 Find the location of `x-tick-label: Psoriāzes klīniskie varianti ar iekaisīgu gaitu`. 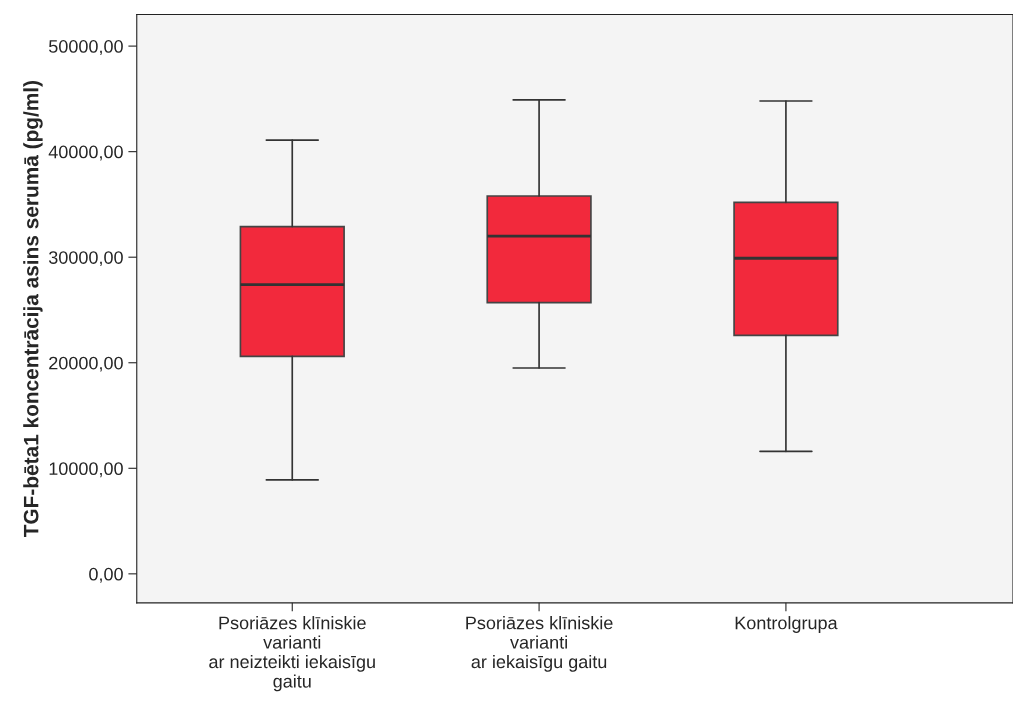

x-tick-label: Psoriāzes klīniskie varianti ar iekaisīgu gaitu is located at coordinates (539, 644).